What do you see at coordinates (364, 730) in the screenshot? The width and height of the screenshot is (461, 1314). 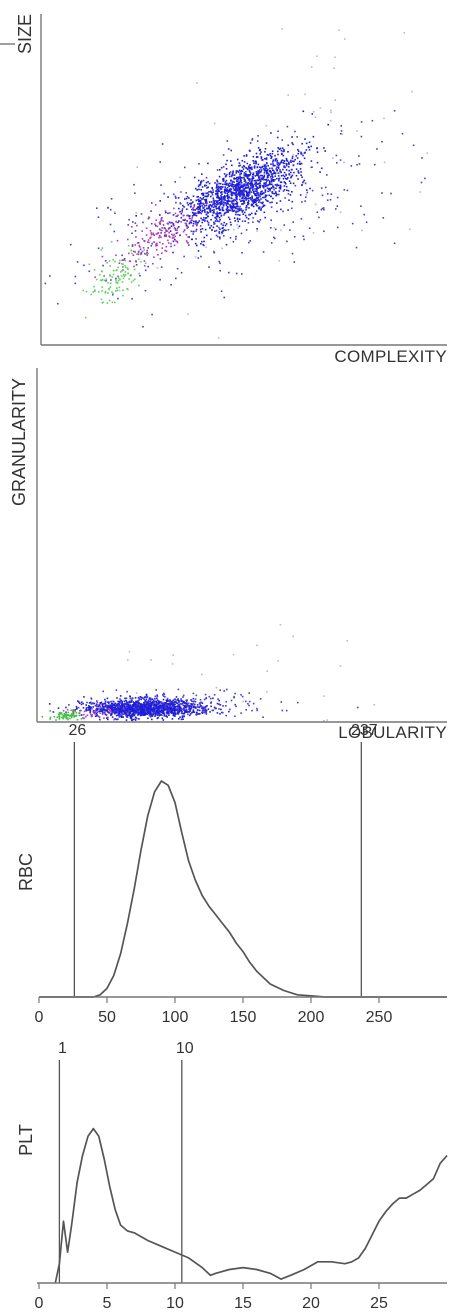 I see `threshold-label-upper: 237` at bounding box center [364, 730].